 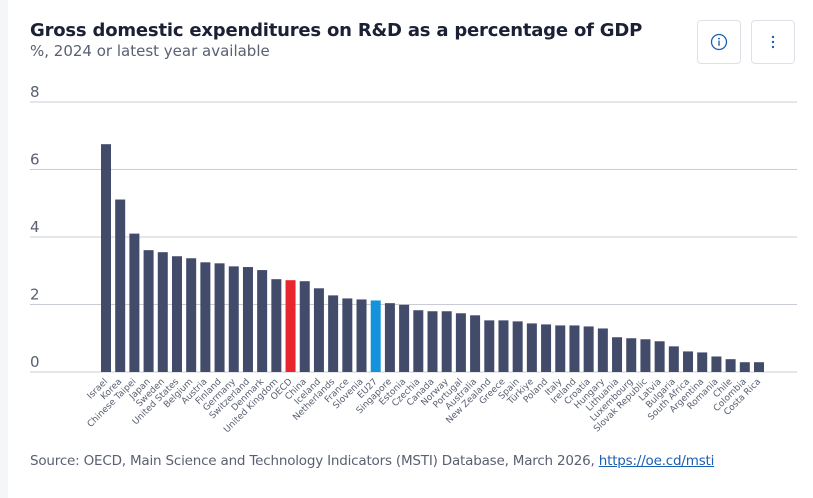 What do you see at coordinates (347, 335) in the screenshot?
I see `bar-france` at bounding box center [347, 335].